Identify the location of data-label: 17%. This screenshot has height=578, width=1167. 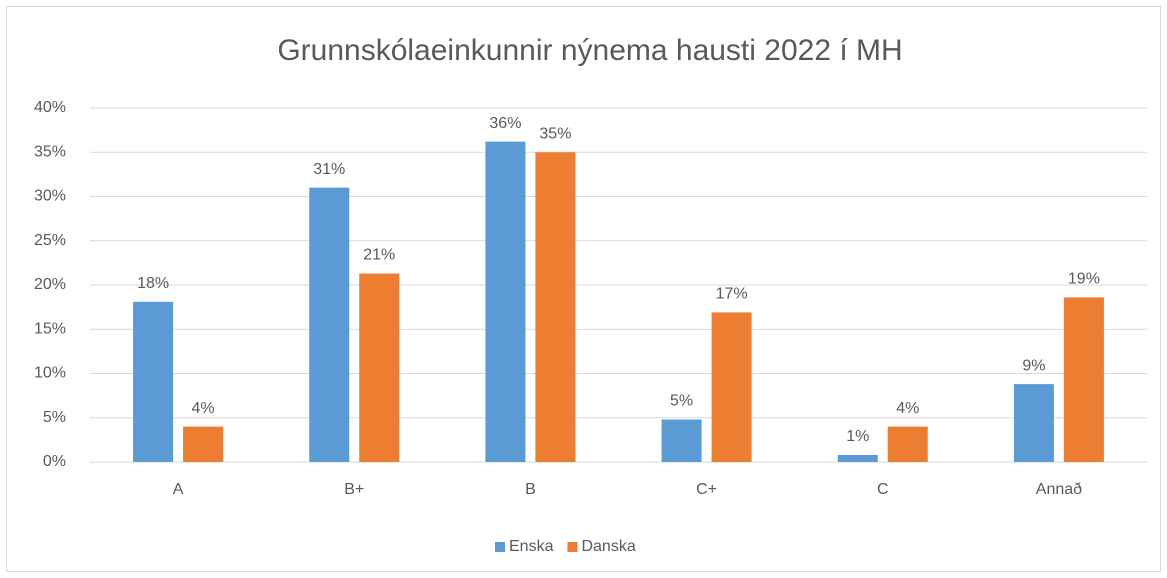
(732, 294).